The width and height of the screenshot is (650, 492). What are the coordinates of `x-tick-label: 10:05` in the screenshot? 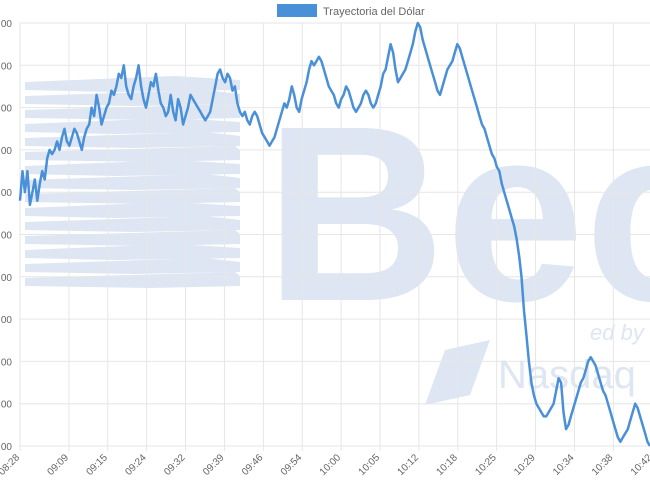 It's located at (370, 465).